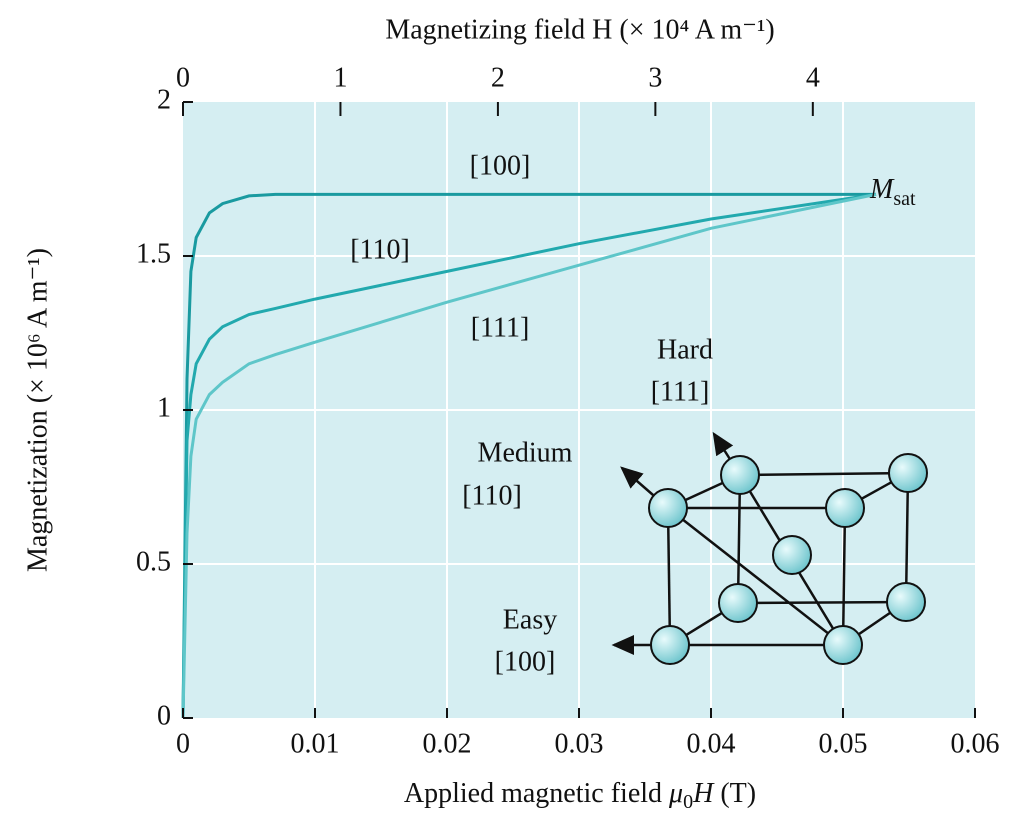 Image resolution: width=1017 pixels, height=831 pixels. What do you see at coordinates (536, 793) in the screenshot?
I see `x-label-text: Applied magnetic field` at bounding box center [536, 793].